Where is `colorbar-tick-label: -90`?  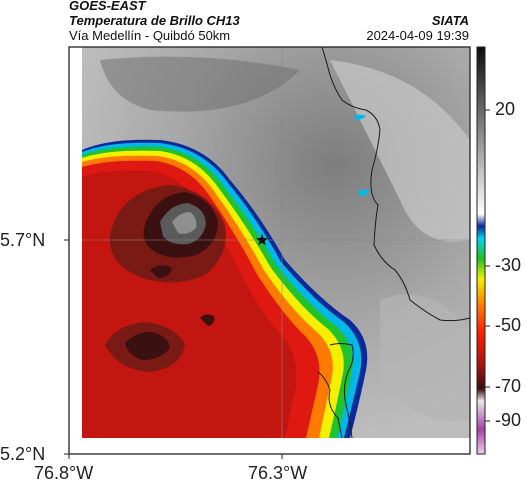
colorbar-tick-label: -90 is located at coordinates (508, 420).